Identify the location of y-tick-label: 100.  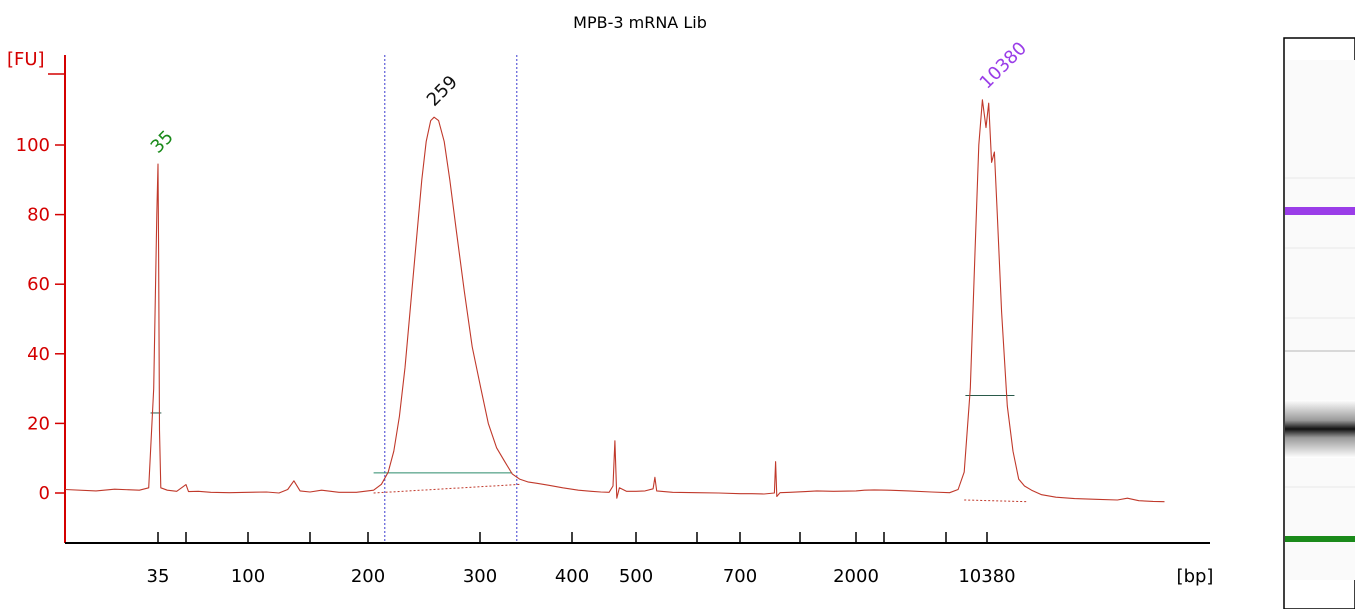
(33, 145).